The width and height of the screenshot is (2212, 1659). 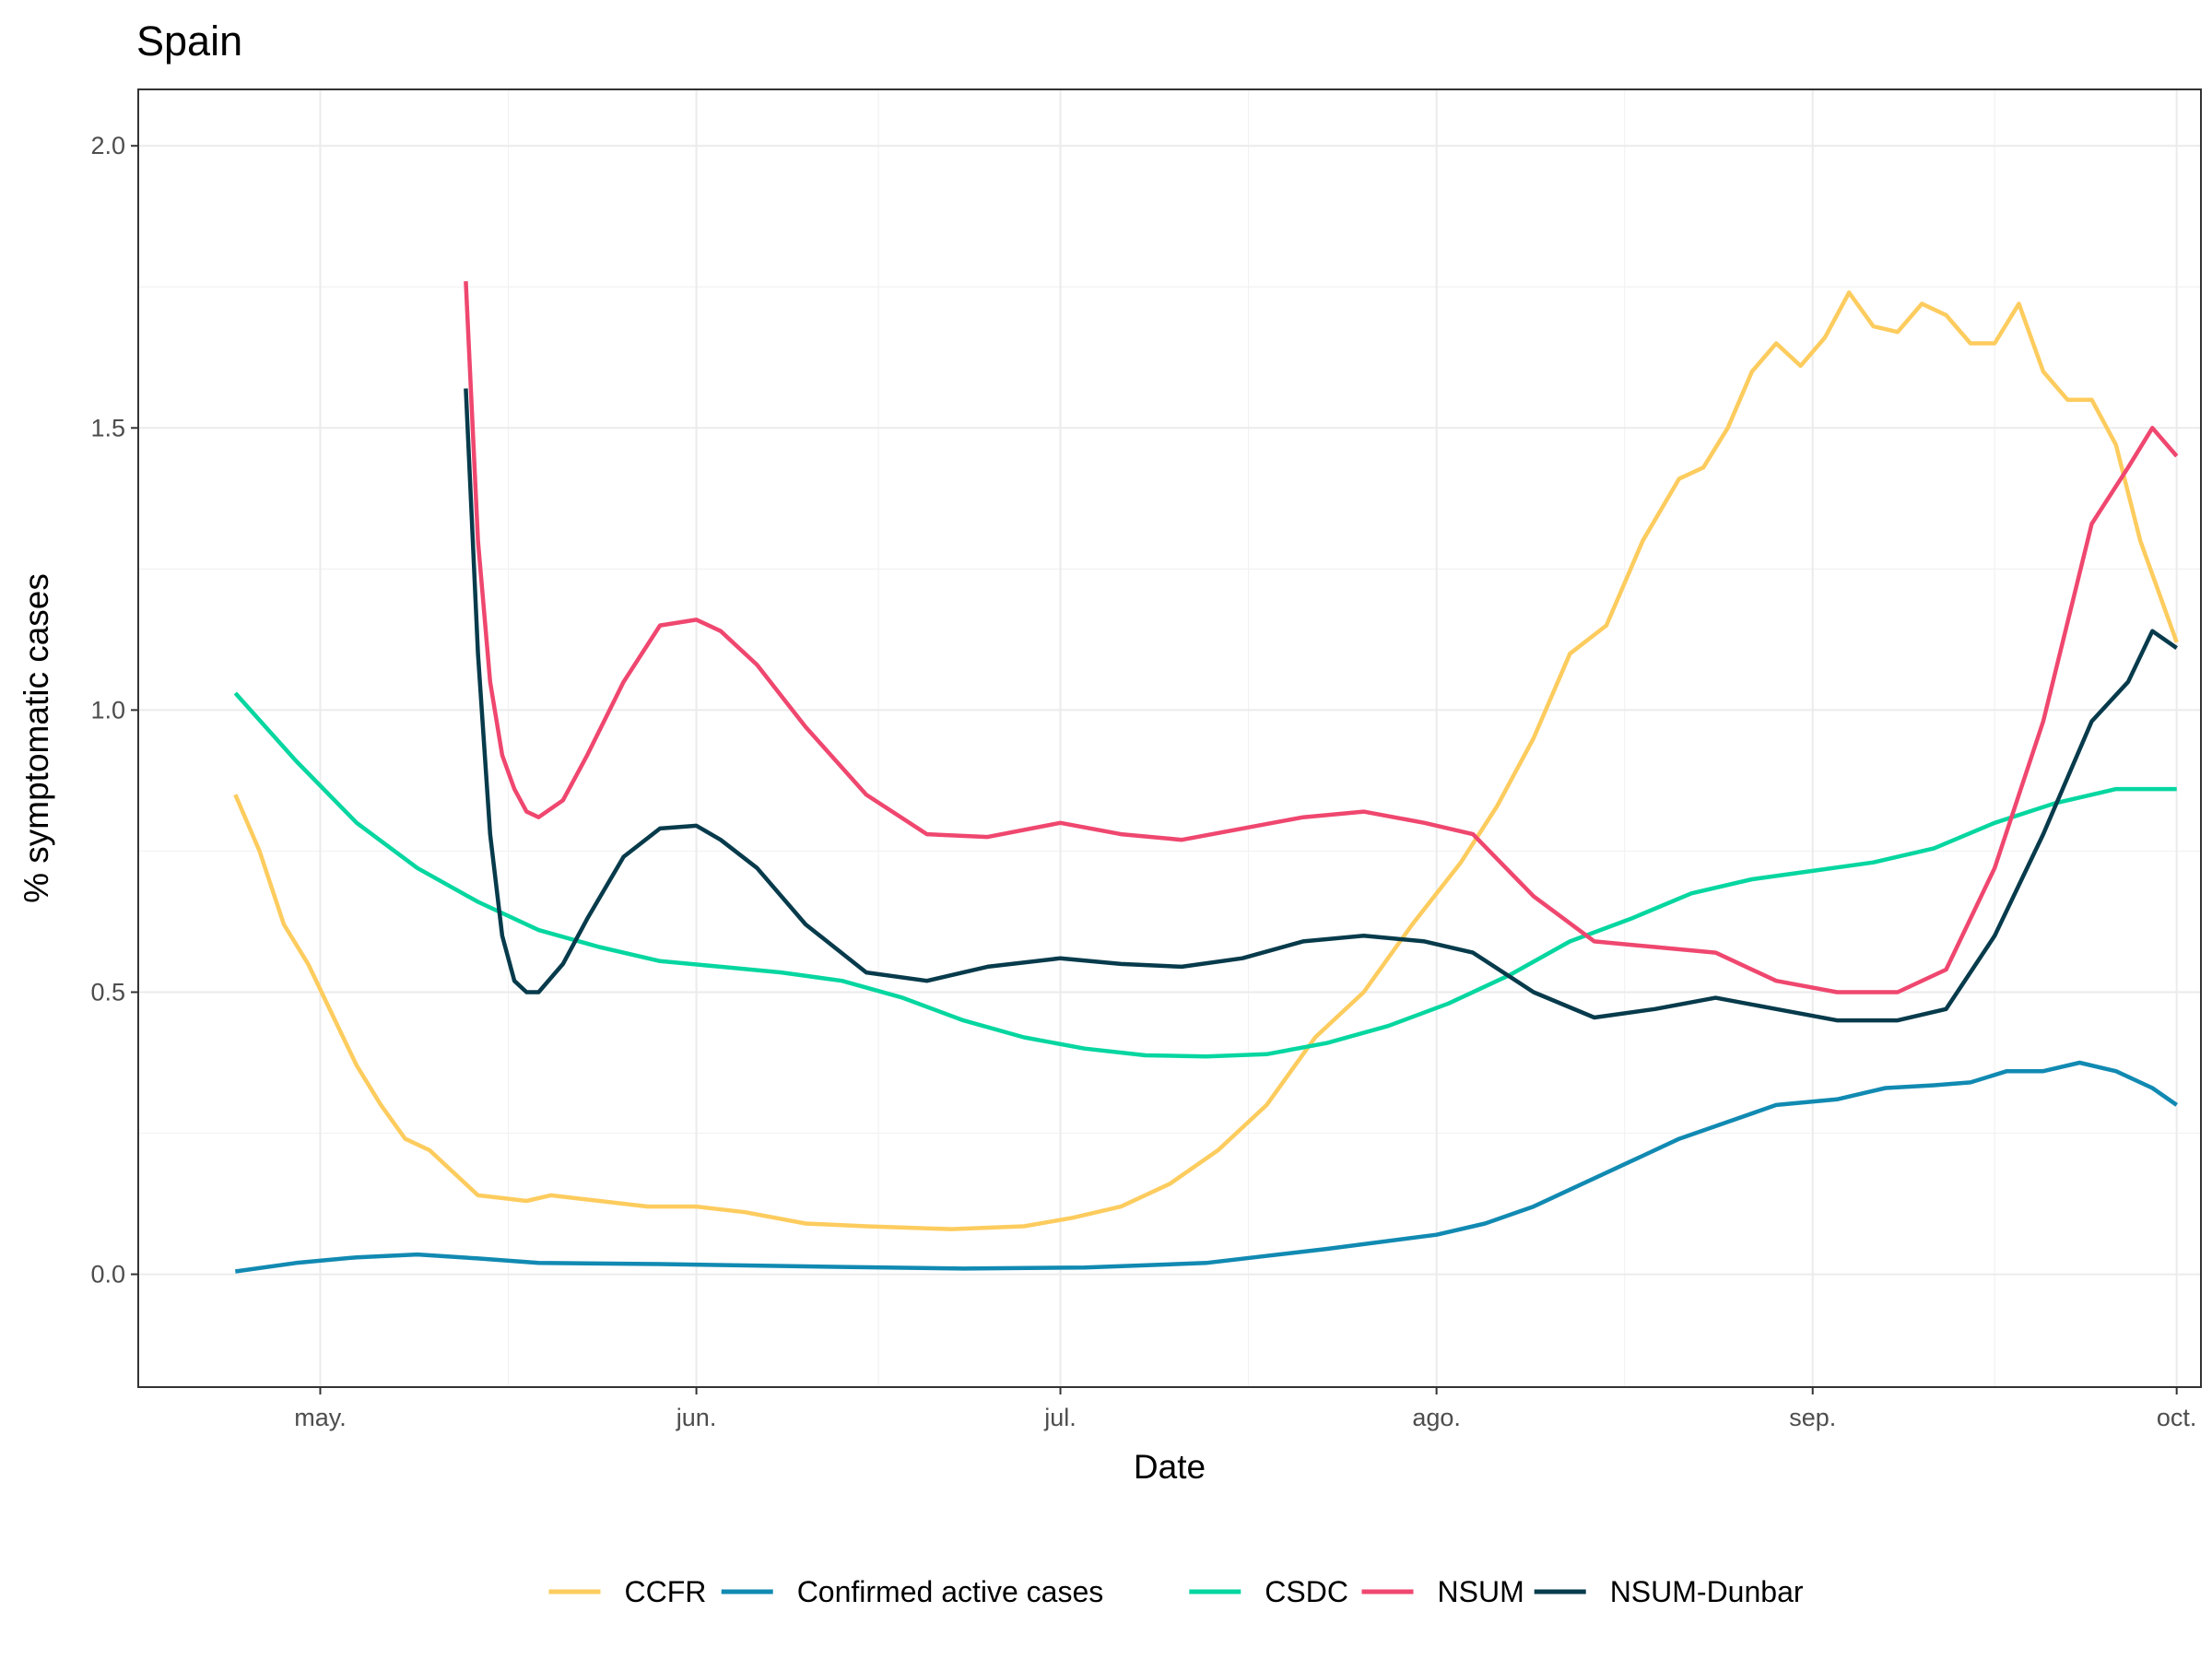 I want to click on chart-title: Spain, so click(x=189, y=41).